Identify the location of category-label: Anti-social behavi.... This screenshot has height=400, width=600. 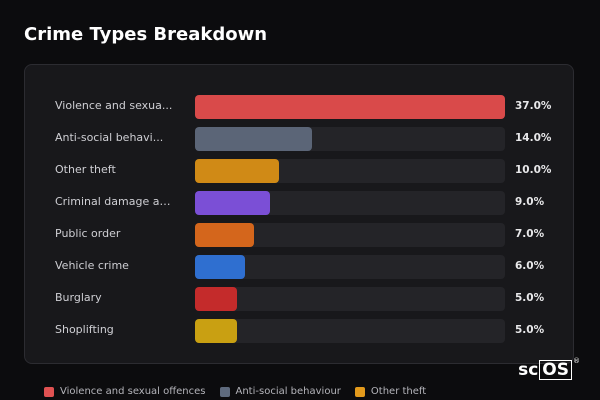
(109, 137).